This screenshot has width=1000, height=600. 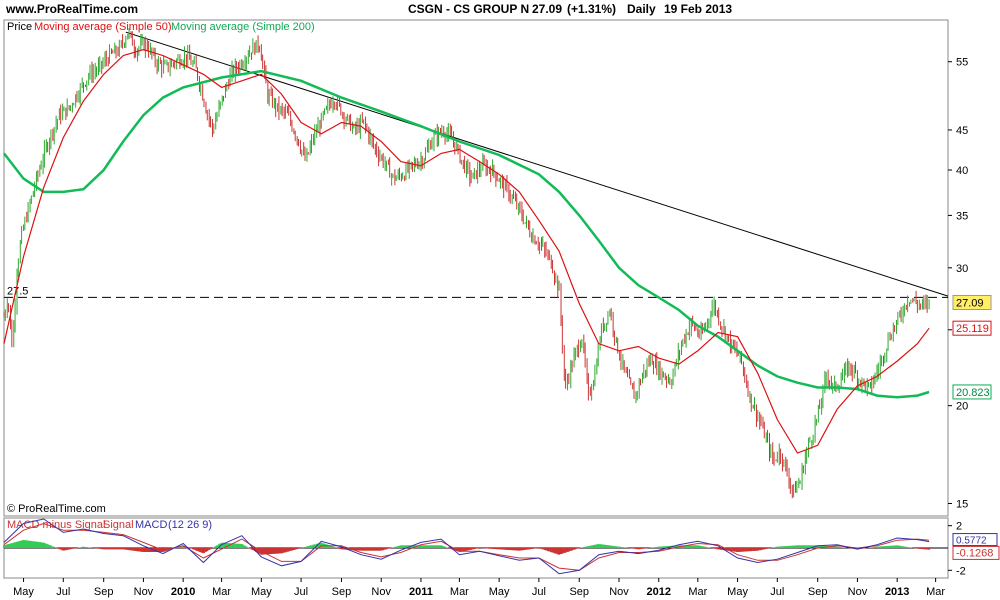 What do you see at coordinates (103, 27) in the screenshot?
I see `legend-ma50: Moving average (Simple 50)` at bounding box center [103, 27].